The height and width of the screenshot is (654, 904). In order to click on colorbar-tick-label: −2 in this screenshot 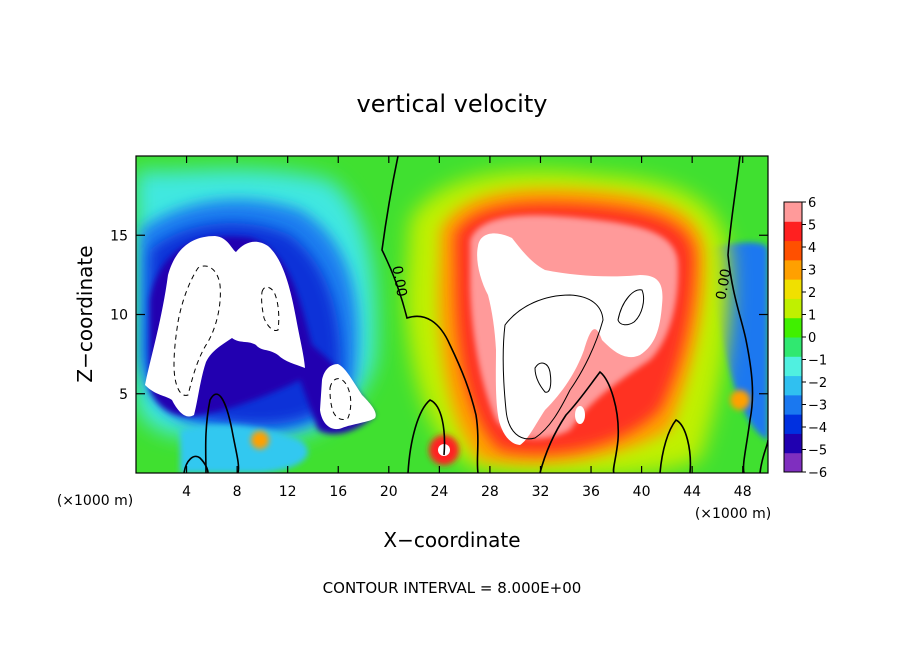, I will do `click(817, 383)`.